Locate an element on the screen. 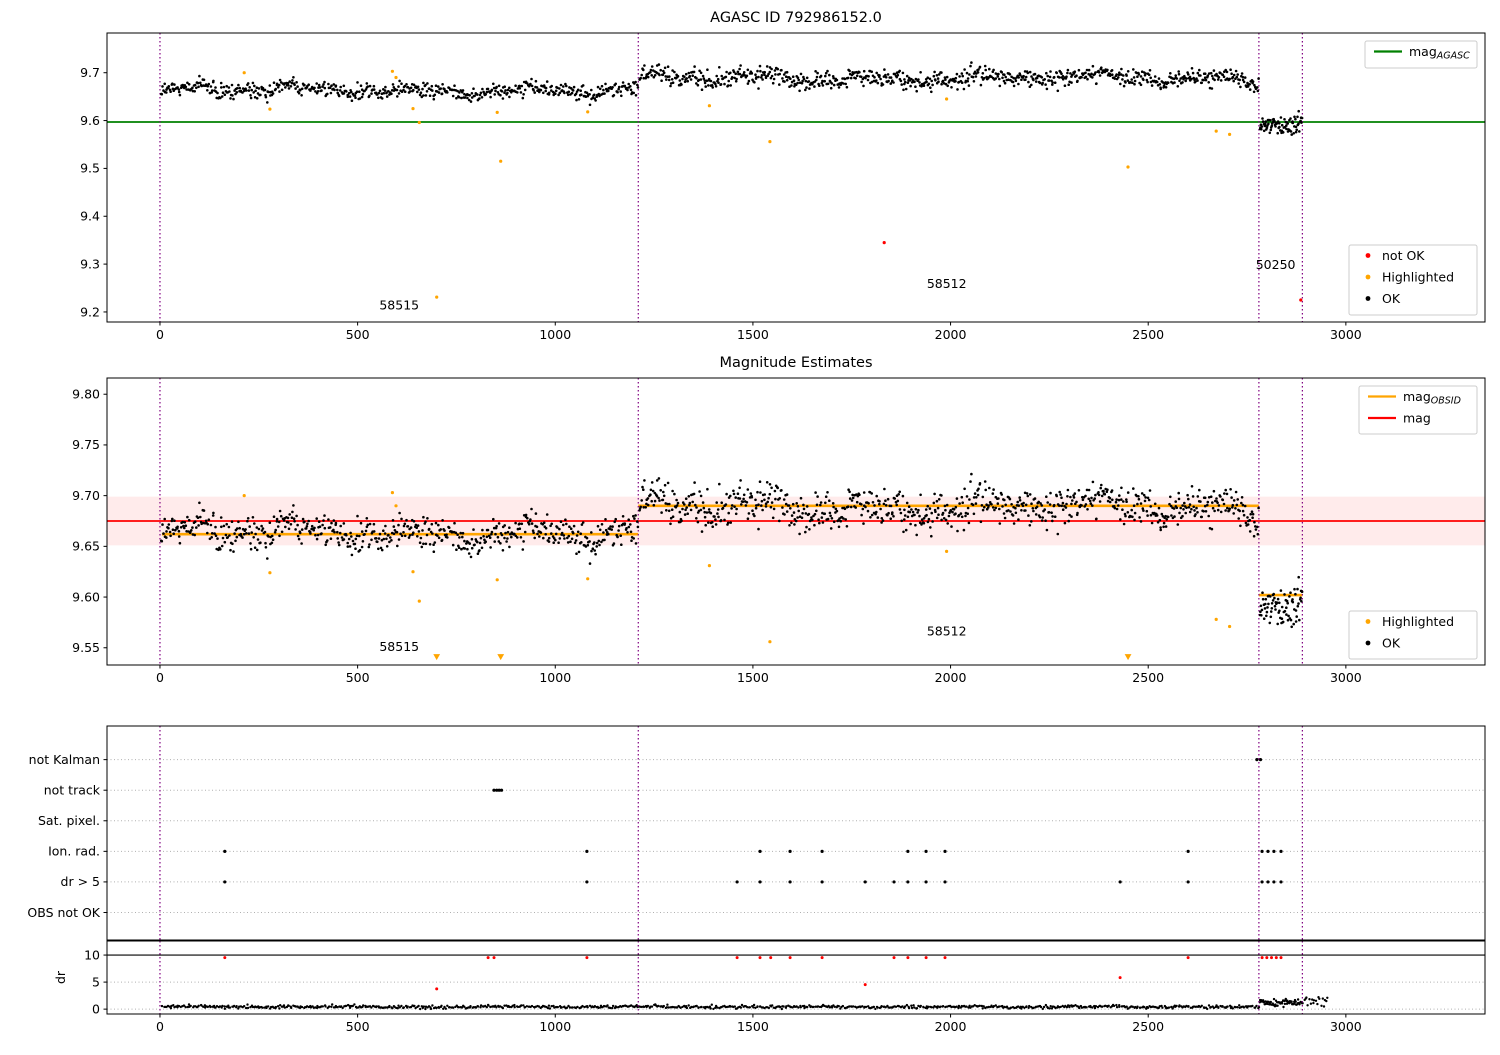  y-tick-label: 9.55 is located at coordinates (86, 647).